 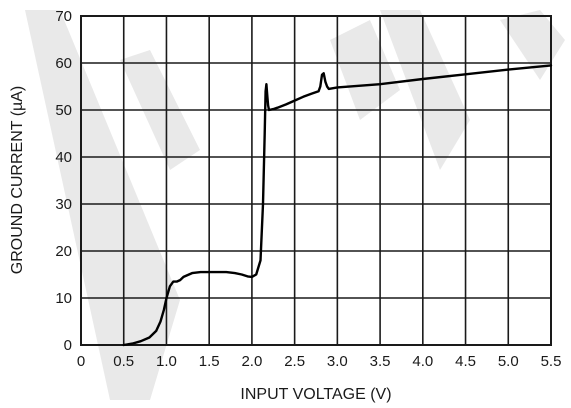 What do you see at coordinates (63, 16) in the screenshot?
I see `y-tick-label: 70` at bounding box center [63, 16].